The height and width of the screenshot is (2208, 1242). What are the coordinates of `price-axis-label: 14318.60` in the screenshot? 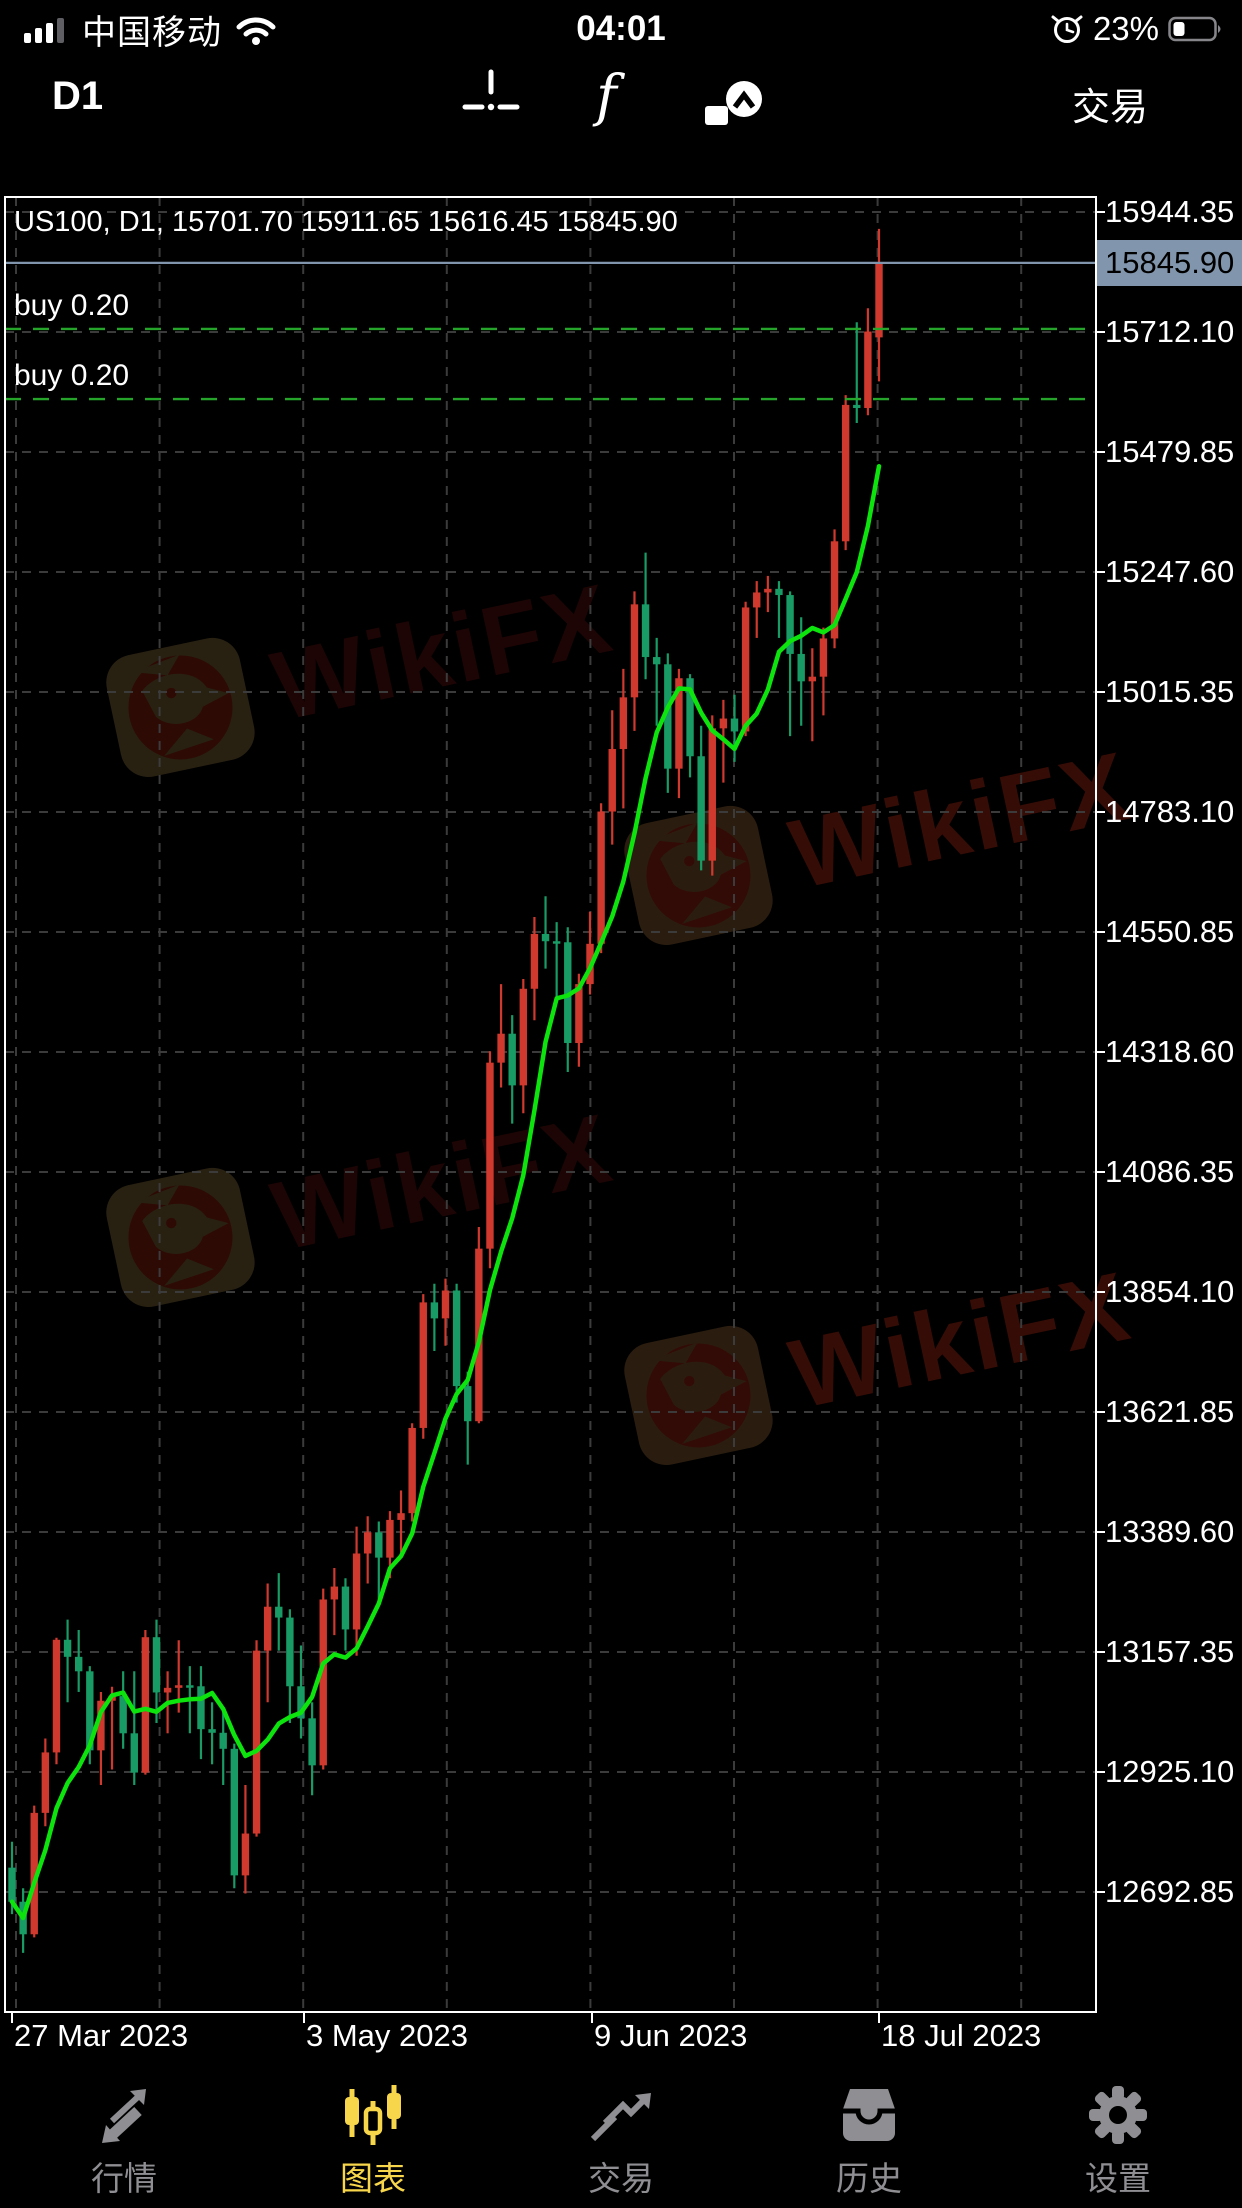 It's located at (1170, 1051).